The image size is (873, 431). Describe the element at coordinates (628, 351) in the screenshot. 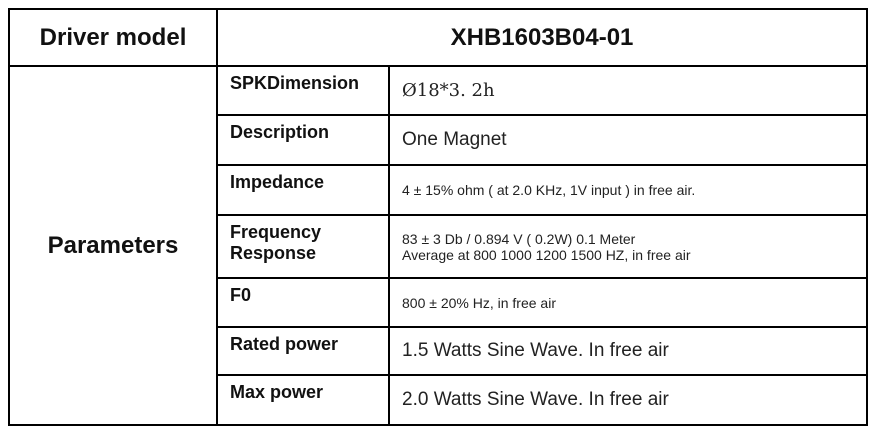

I see `row-value: 1.5 Watts Sine Wave. In free air` at that location.